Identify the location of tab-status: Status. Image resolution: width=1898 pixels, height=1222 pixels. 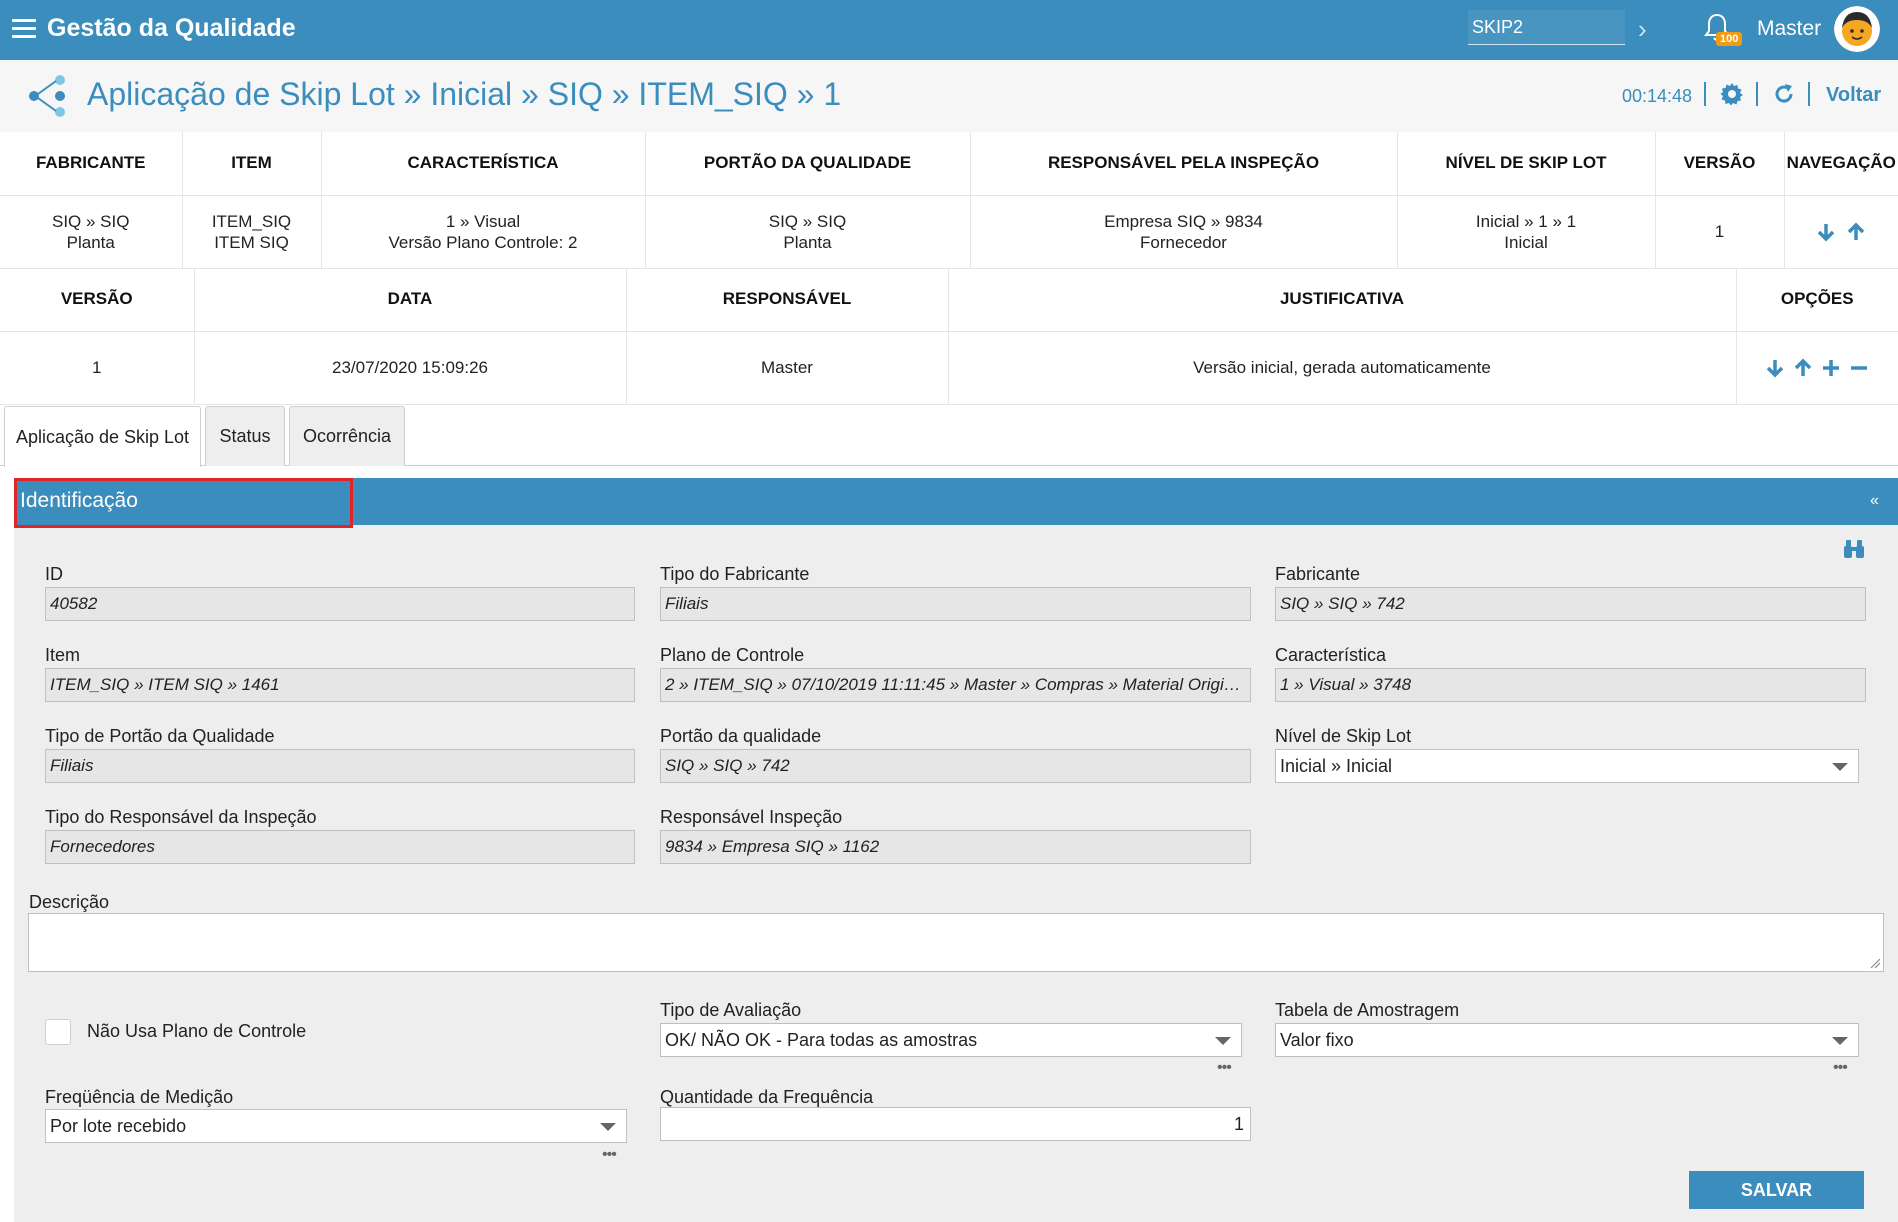
(245, 436).